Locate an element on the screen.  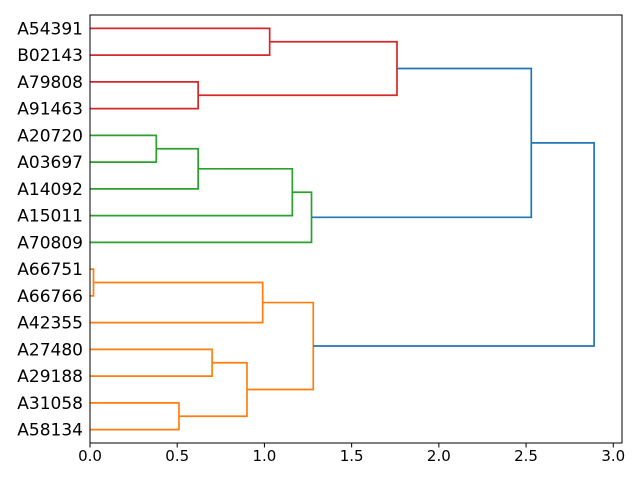
x-tick-label: 1.5 is located at coordinates (352, 456).